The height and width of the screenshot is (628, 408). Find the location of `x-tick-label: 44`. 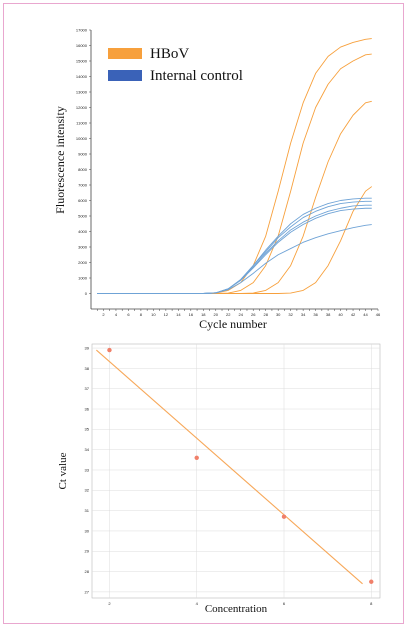

x-tick-label: 44 is located at coordinates (365, 314).